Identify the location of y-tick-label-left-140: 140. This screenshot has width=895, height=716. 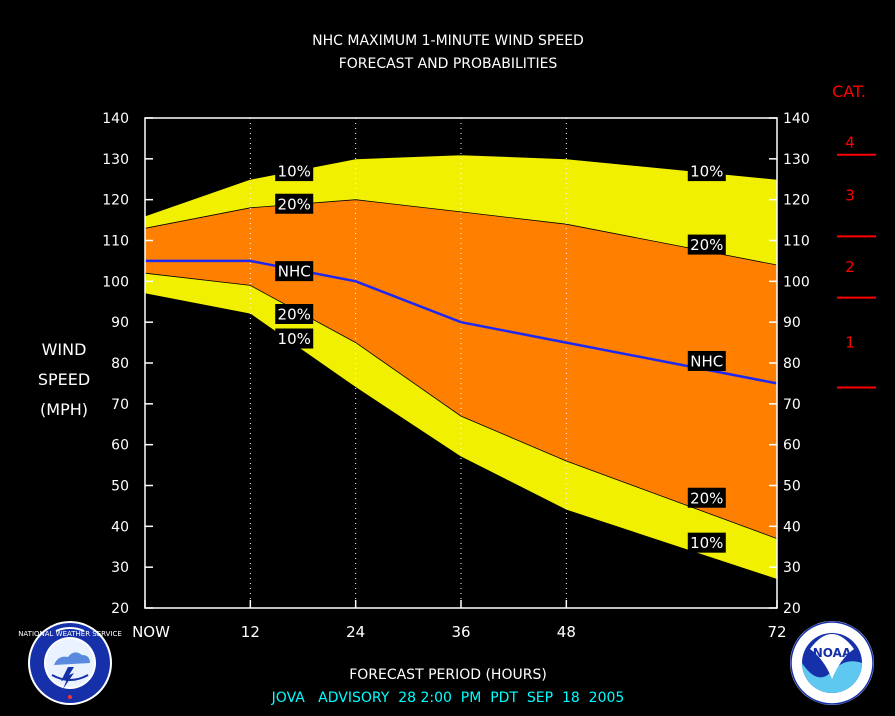
(115, 119).